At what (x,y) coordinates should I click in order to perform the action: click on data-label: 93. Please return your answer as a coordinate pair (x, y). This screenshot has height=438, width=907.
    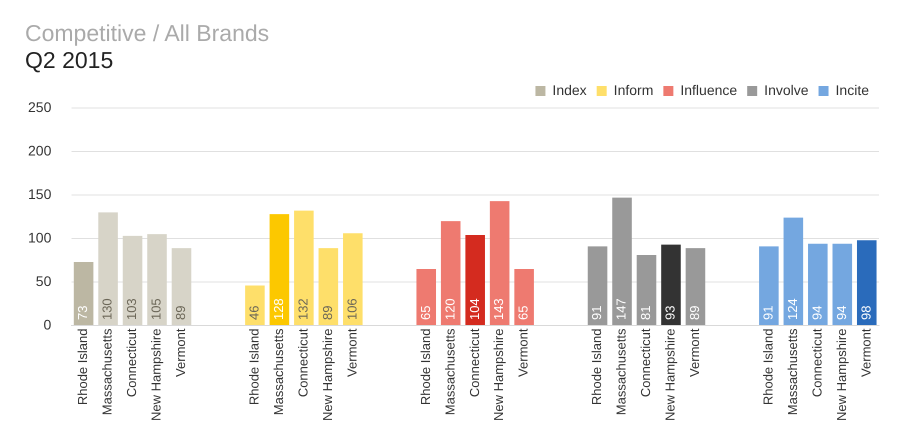
    Looking at the image, I should click on (670, 313).